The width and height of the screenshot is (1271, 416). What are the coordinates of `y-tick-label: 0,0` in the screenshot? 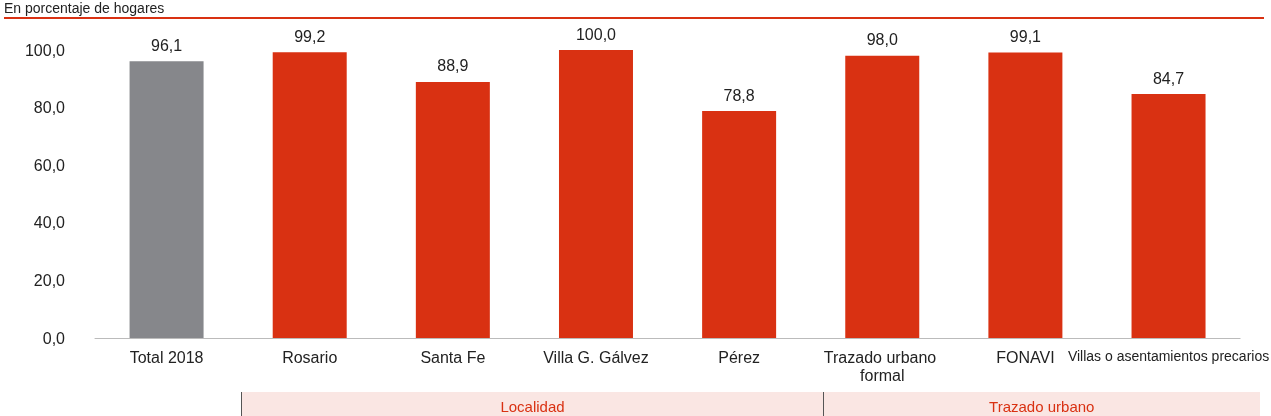 It's located at (54, 338).